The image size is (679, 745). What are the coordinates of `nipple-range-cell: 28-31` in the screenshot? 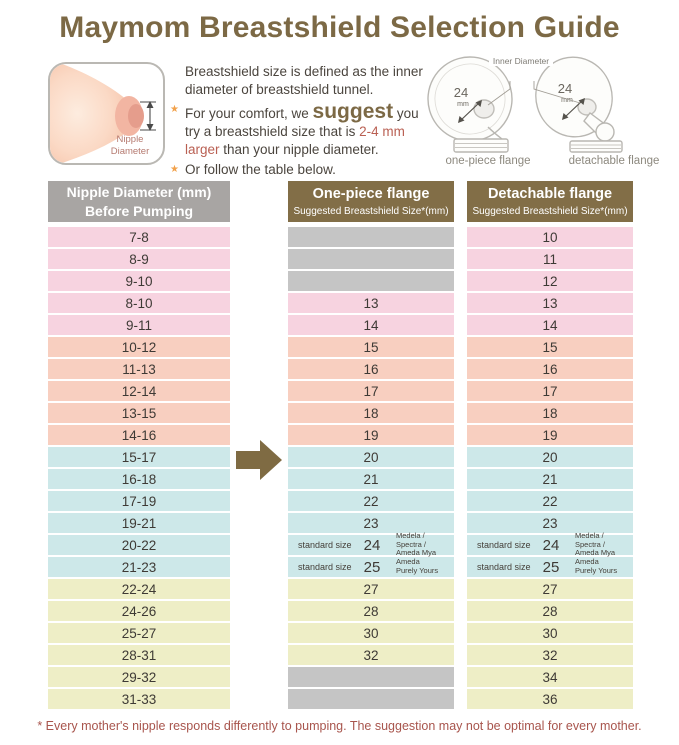 It's located at (139, 655).